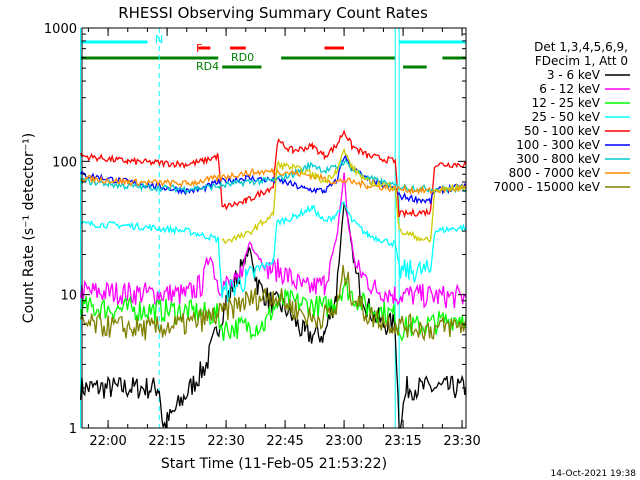  What do you see at coordinates (242, 57) in the screenshot?
I see `flag-label-rd0: RD0` at bounding box center [242, 57].